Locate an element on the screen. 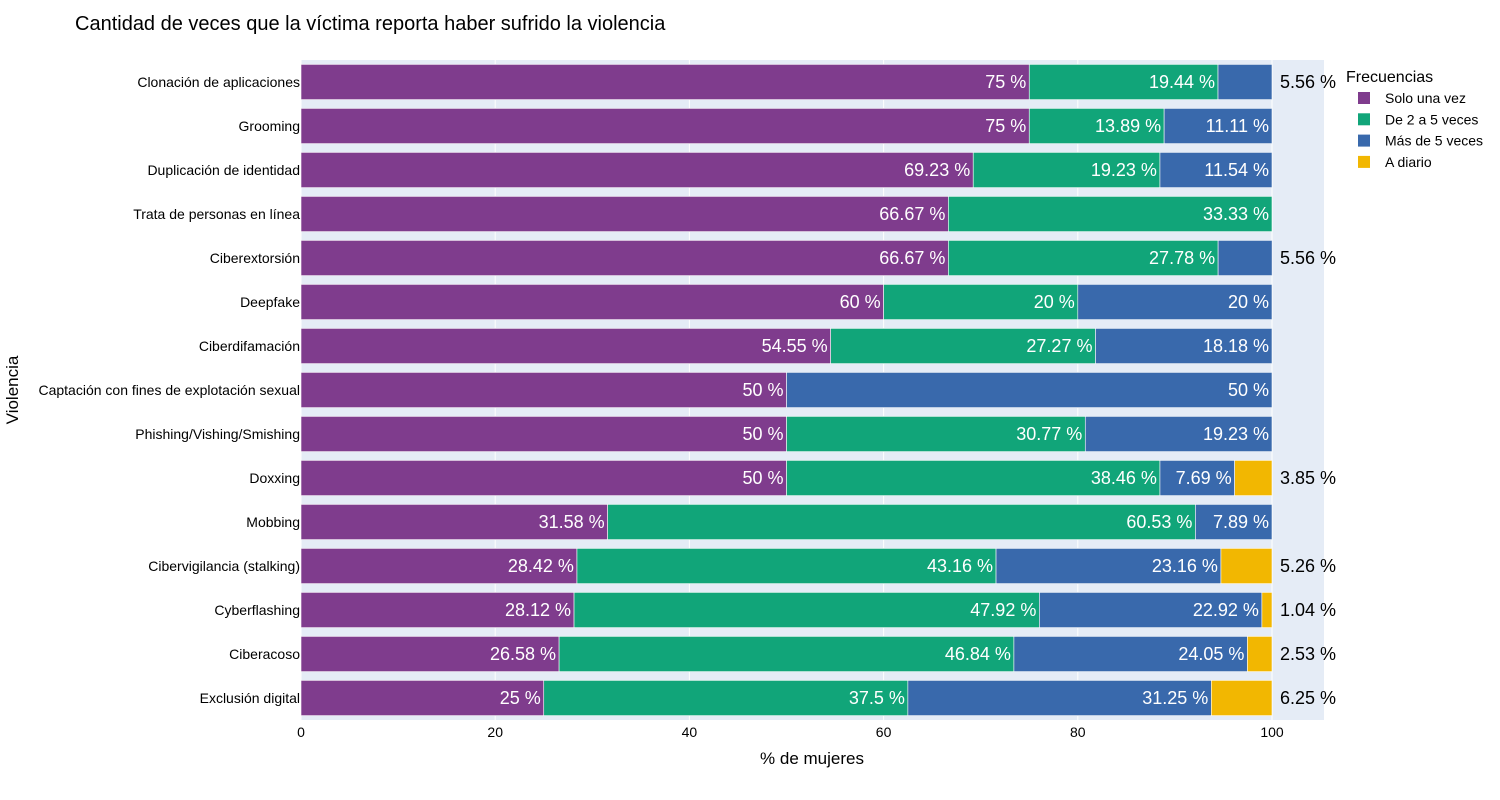 This screenshot has height=800, width=1500. data-label: 28.42 % is located at coordinates (541, 566).